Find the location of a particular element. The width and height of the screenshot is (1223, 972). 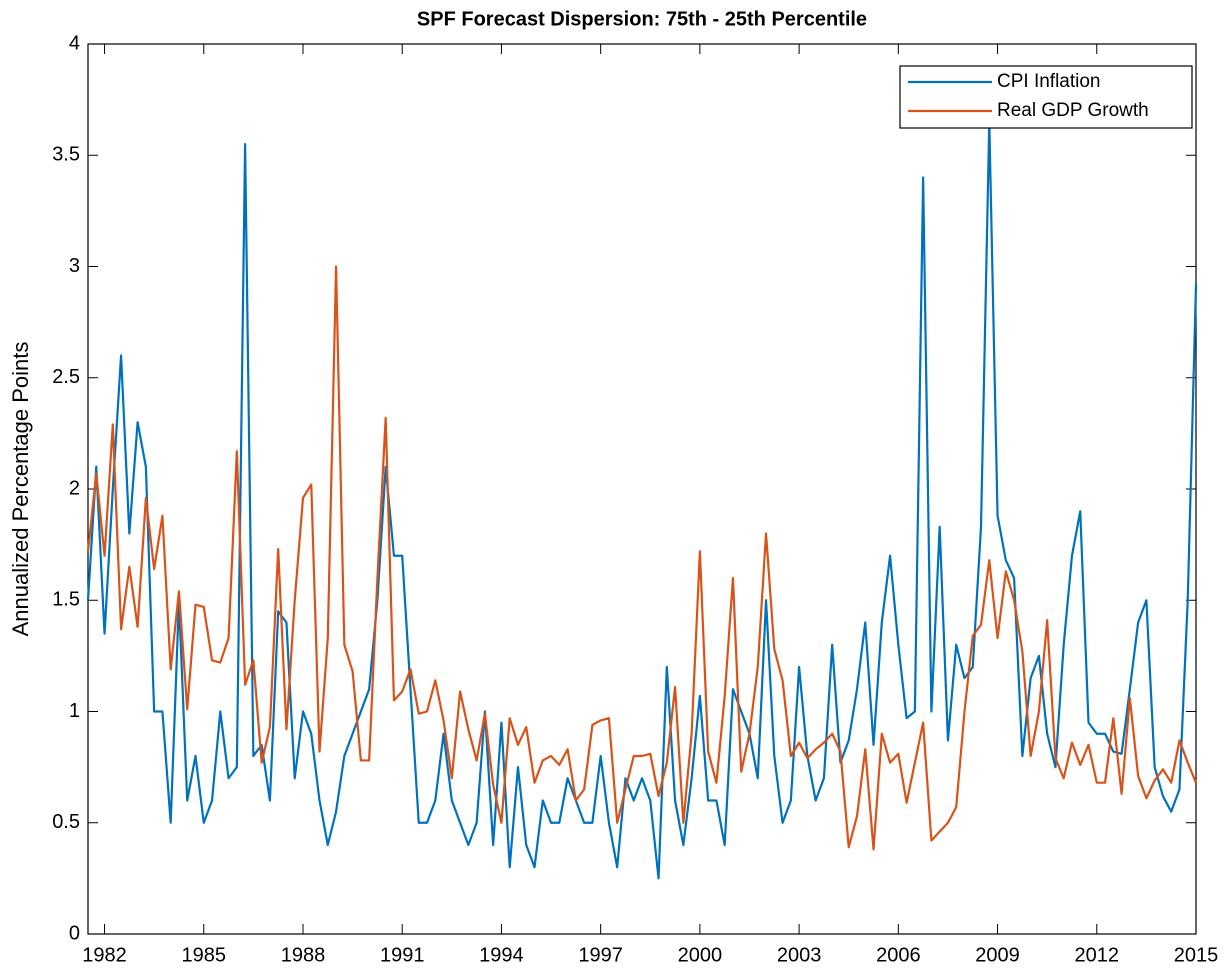

y-tick-label: 1.5 is located at coordinates (66, 600).